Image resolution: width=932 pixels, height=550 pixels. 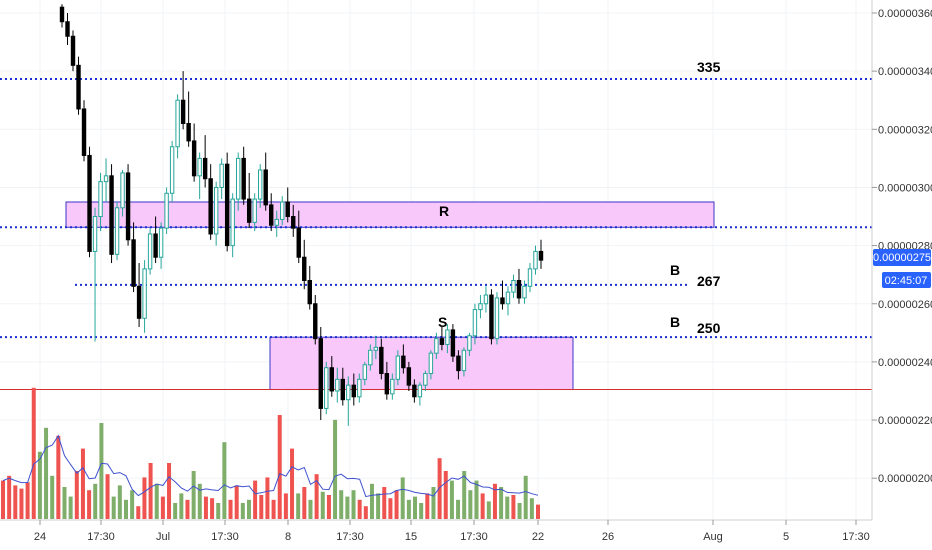 I want to click on zone-label-s: S, so click(x=442, y=322).